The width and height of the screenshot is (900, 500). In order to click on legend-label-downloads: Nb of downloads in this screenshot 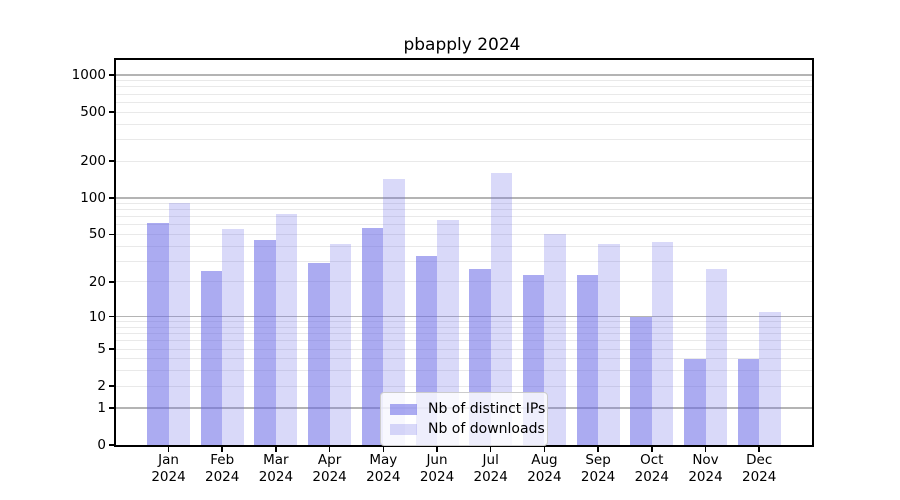, I will do `click(486, 429)`.